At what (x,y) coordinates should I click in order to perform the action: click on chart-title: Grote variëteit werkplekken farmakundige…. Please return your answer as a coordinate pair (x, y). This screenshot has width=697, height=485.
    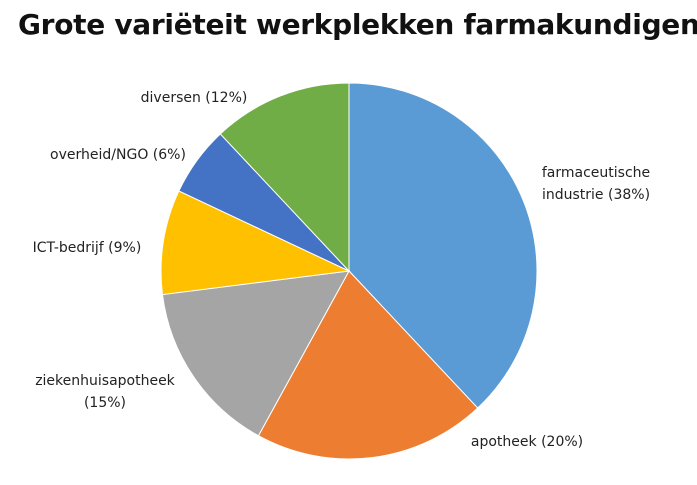
    Looking at the image, I should click on (357, 24).